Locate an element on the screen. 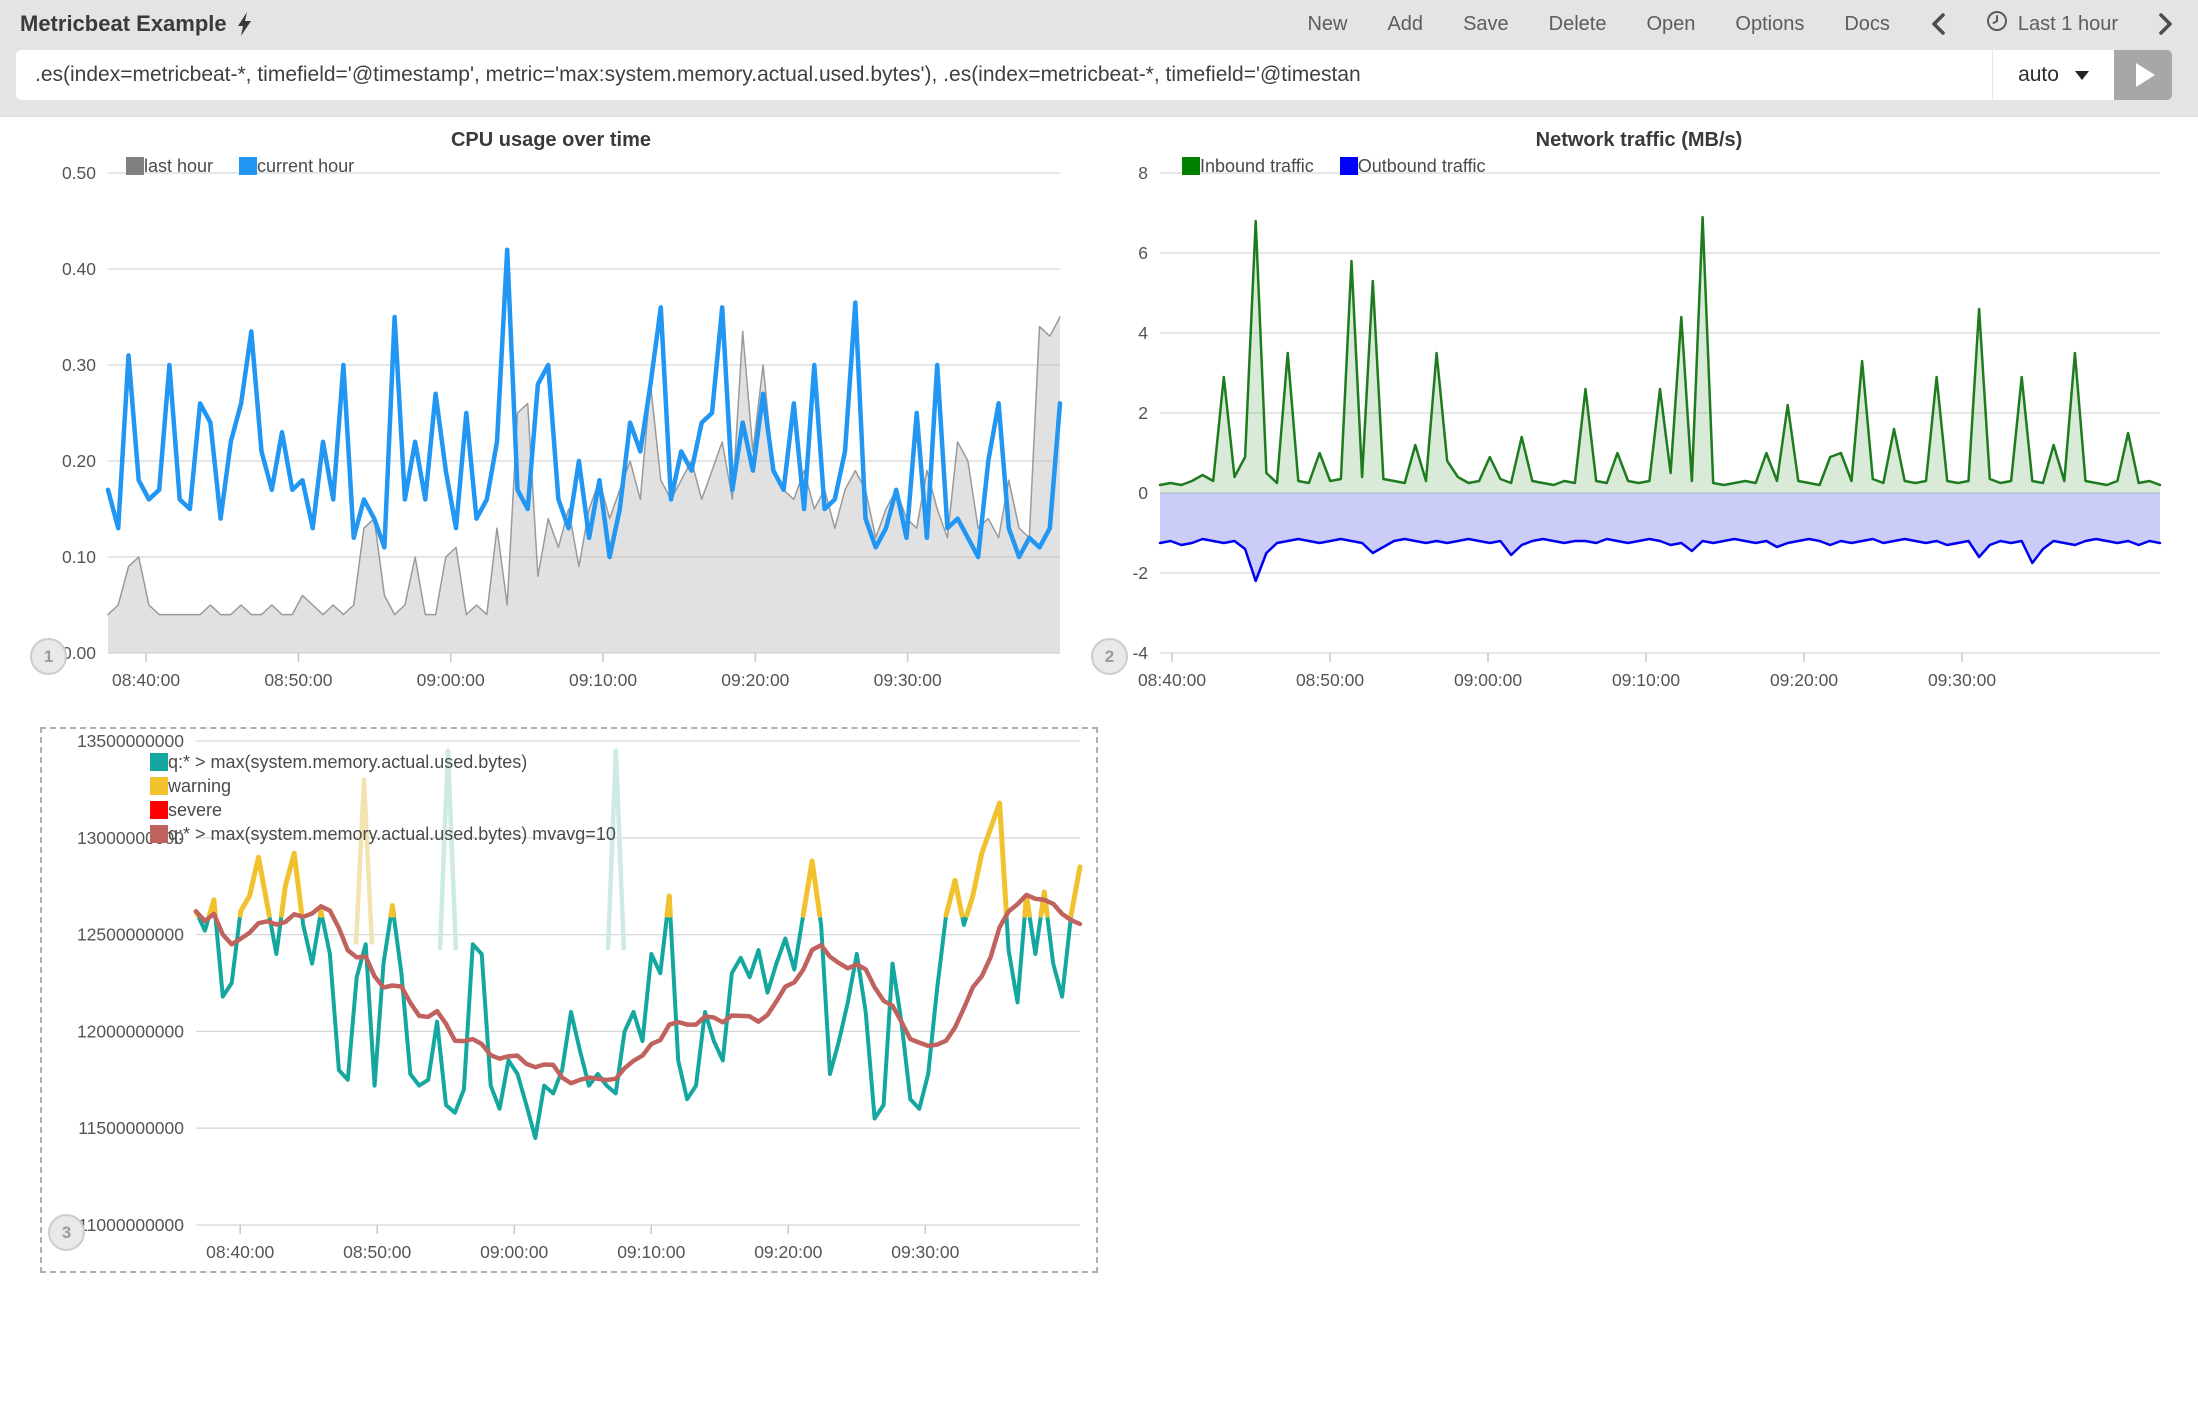  legend-item: warning is located at coordinates (383, 786).